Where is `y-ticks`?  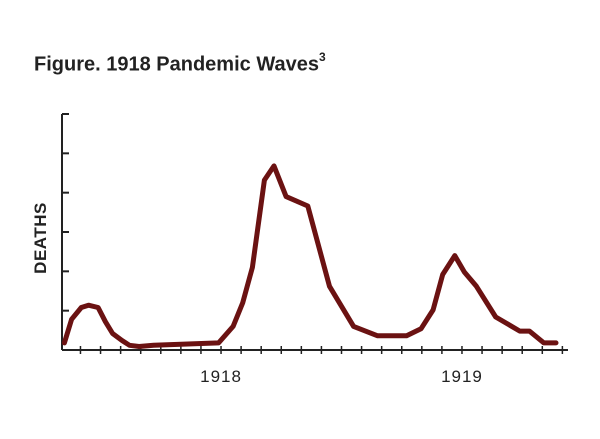 y-ticks is located at coordinates (65, 212).